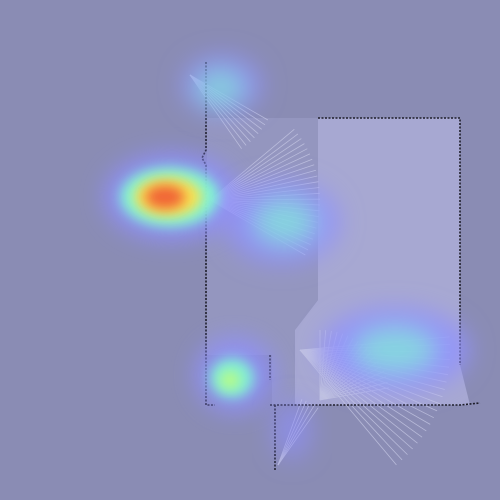 This screenshot has width=500, height=500. Describe the element at coordinates (208, 234) in the screenshot. I see `wall-west` at that location.